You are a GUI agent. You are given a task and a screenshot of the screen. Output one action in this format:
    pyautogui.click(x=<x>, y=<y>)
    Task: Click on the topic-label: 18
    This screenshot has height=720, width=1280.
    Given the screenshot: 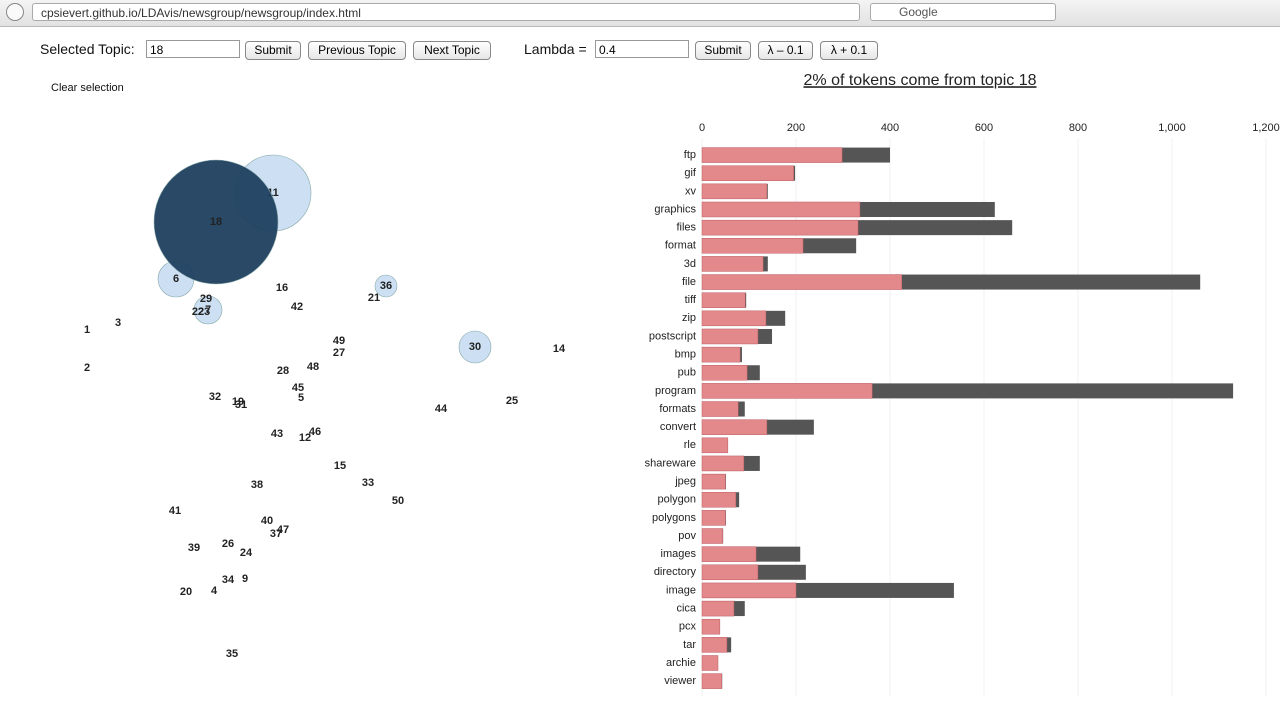 What is the action you would take?
    pyautogui.click(x=216, y=222)
    